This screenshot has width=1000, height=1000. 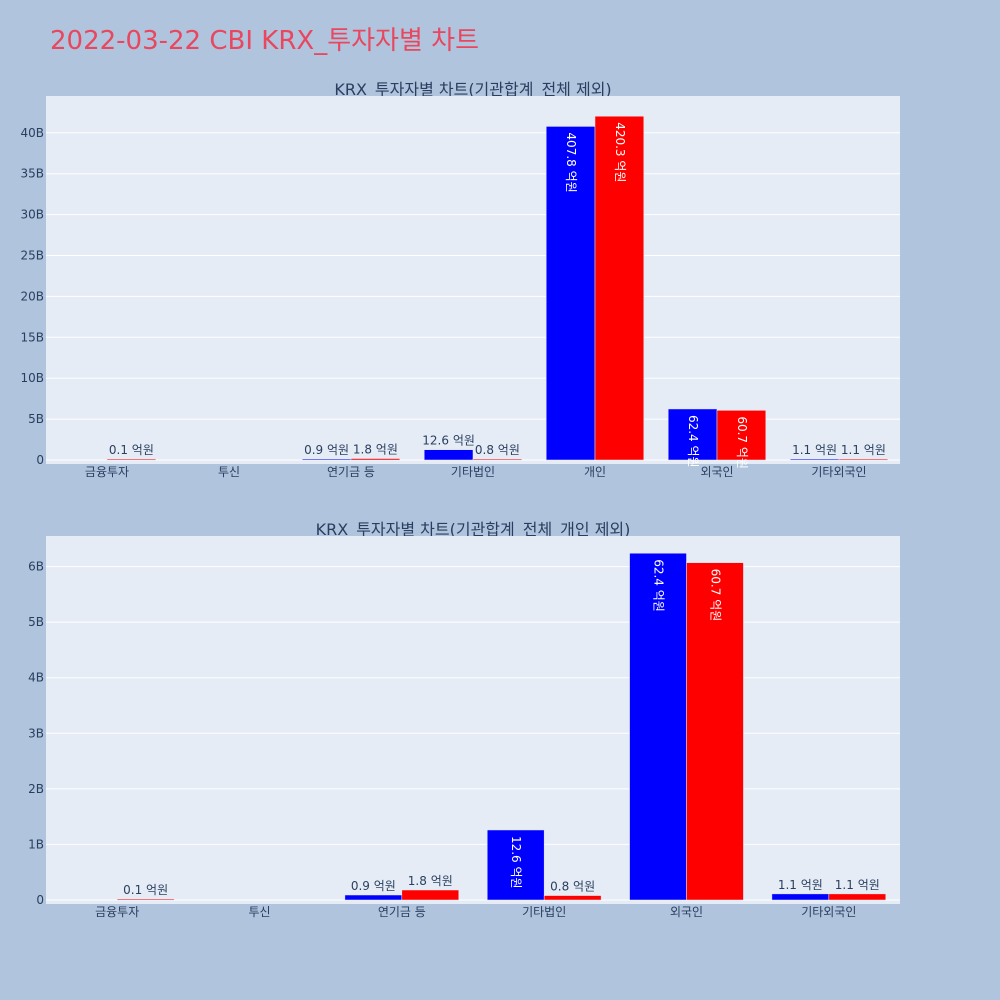 What do you see at coordinates (32, 378) in the screenshot?
I see `y-tick-label: 10B` at bounding box center [32, 378].